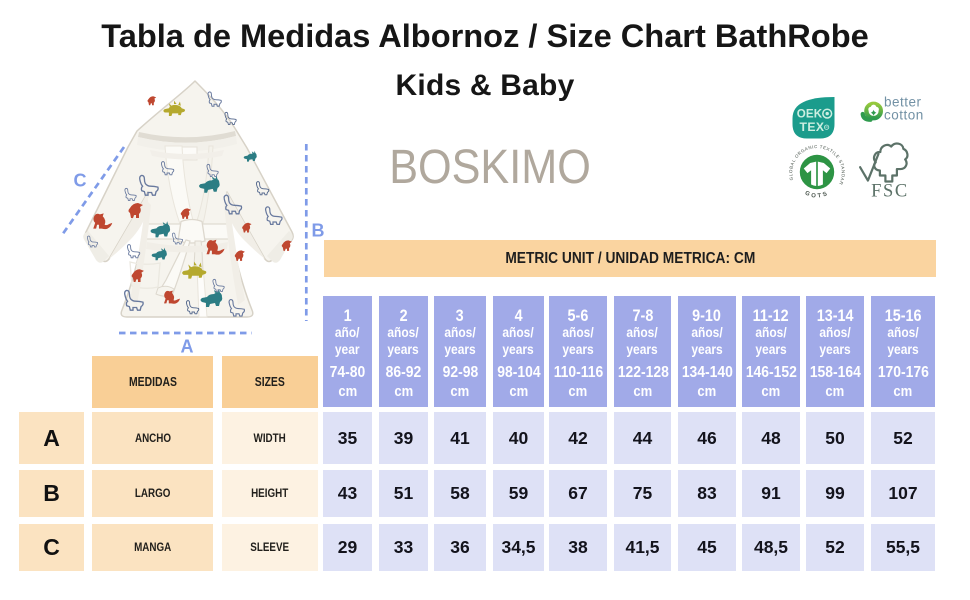 This screenshot has height=600, width=970. What do you see at coordinates (903, 102) in the screenshot?
I see `svg-text: better` at bounding box center [903, 102].